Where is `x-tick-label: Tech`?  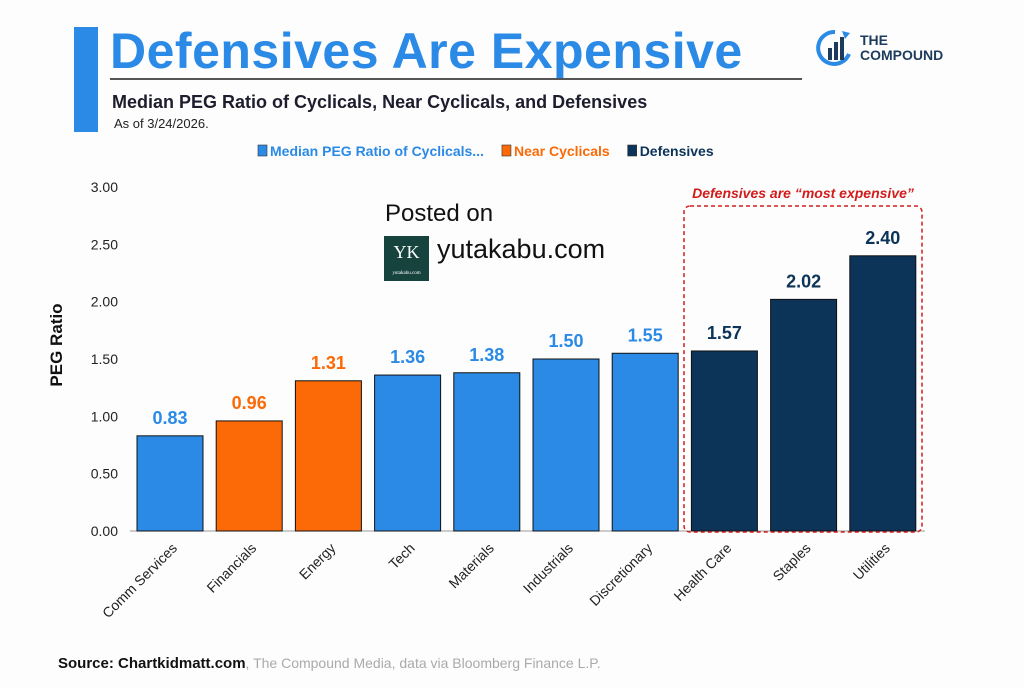
x-tick-label: Tech is located at coordinates (401, 556).